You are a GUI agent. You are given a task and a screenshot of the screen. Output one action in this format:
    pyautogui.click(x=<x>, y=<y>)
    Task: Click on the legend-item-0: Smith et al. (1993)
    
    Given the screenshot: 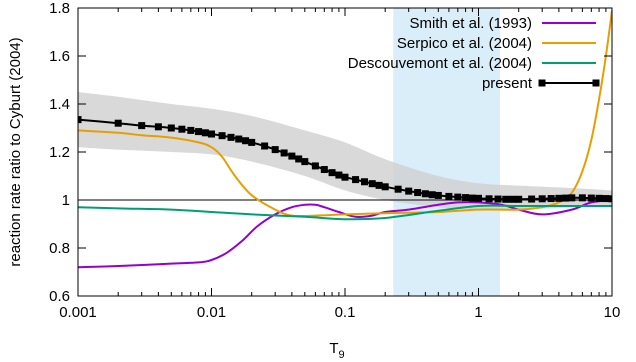 What is the action you would take?
    pyautogui.click(x=502, y=23)
    